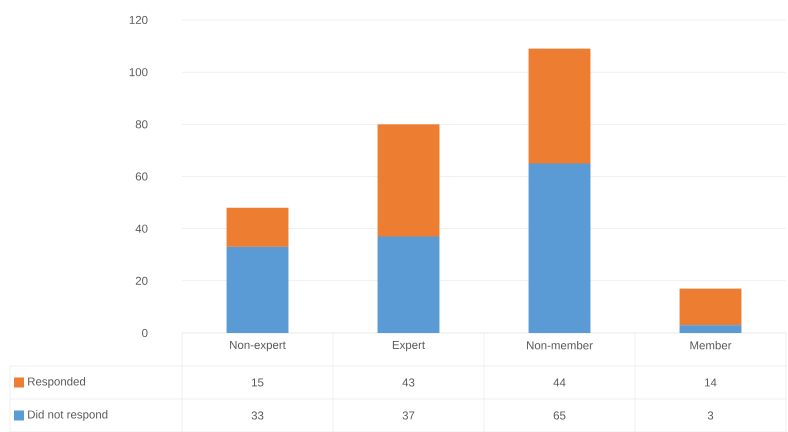 The height and width of the screenshot is (432, 788). I want to click on x-tick-label: Expert, so click(408, 346).